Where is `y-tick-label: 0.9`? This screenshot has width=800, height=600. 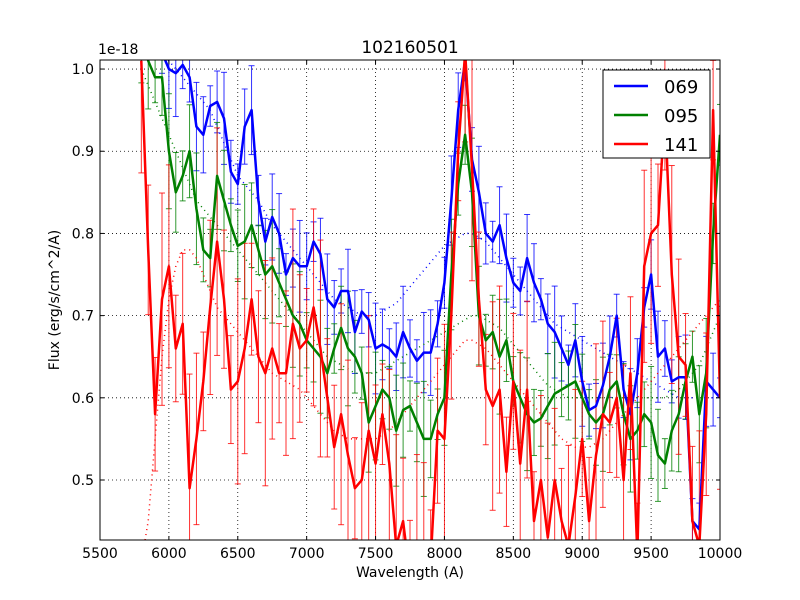 y-tick-label: 0.9 is located at coordinates (83, 152).